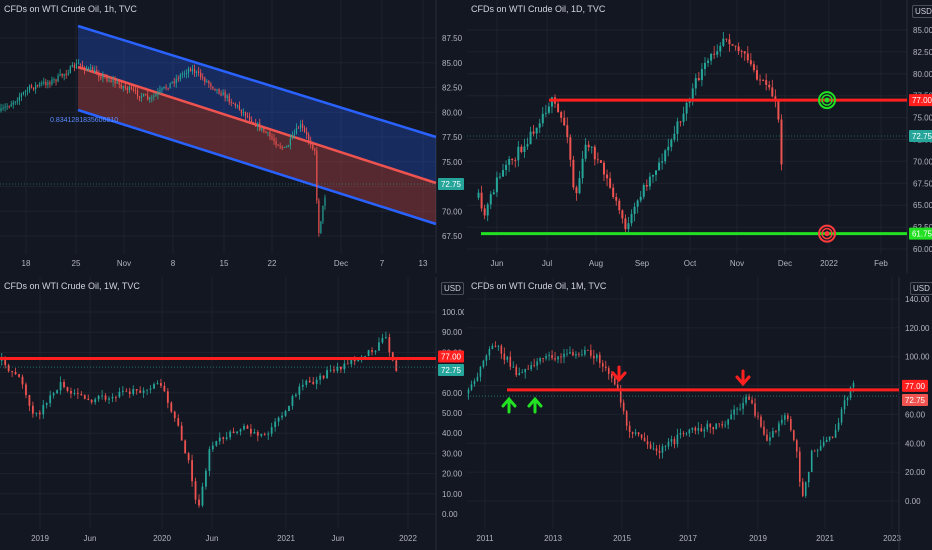 This screenshot has width=932, height=550. What do you see at coordinates (920, 100) in the screenshot?
I see `resistance-price-label-bg` at bounding box center [920, 100].